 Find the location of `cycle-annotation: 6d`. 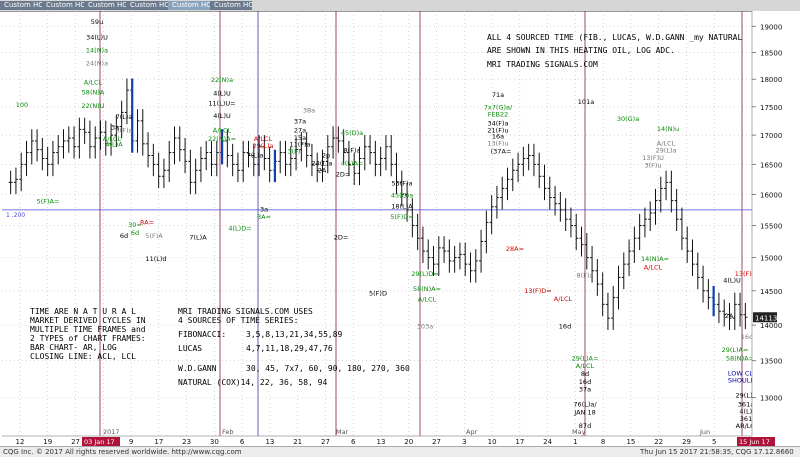

cycle-annotation: 6d is located at coordinates (135, 233).